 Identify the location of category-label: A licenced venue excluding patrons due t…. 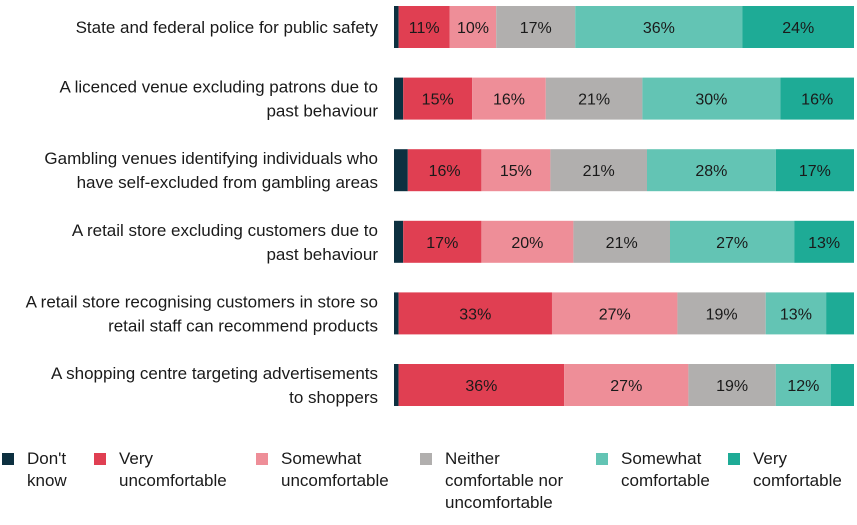
(218, 99).